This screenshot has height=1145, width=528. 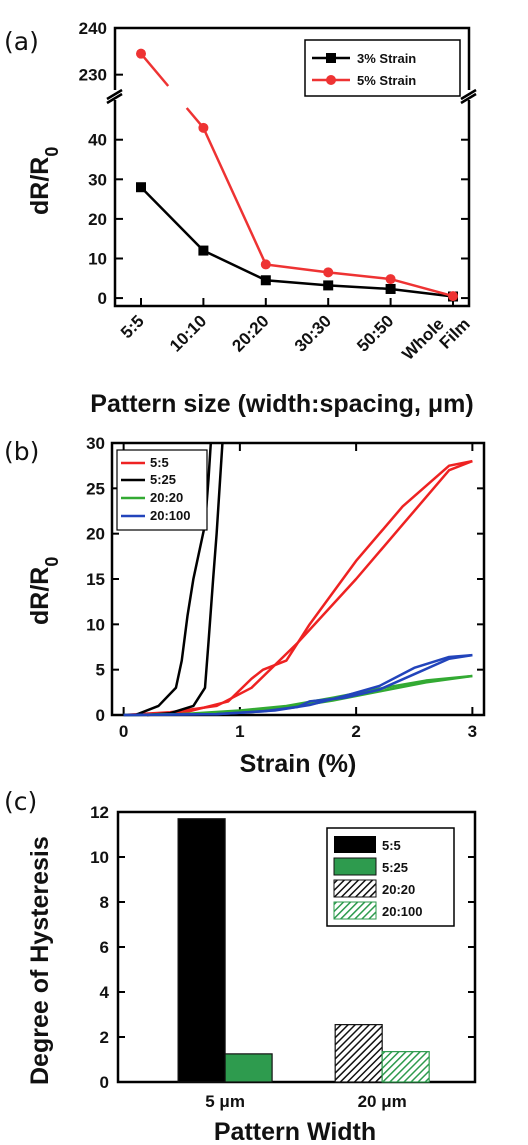 I want to click on legend-label-20-20: 20:20, so click(x=166, y=497).